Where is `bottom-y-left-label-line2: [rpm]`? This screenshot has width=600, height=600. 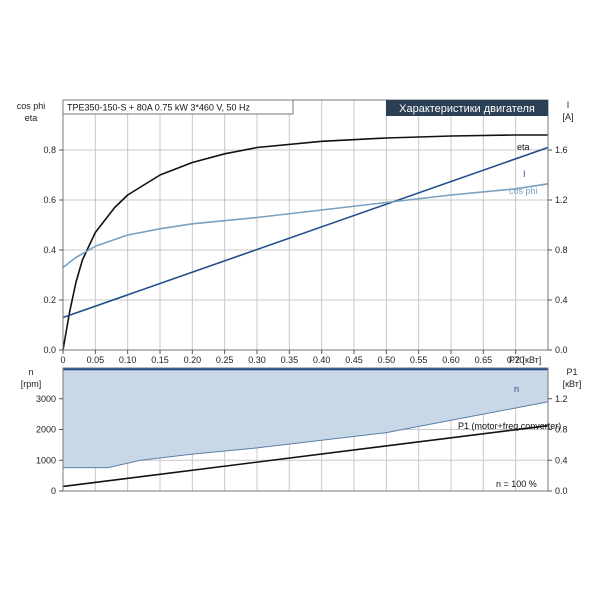 bottom-y-left-label-line2: [rpm] is located at coordinates (31, 384).